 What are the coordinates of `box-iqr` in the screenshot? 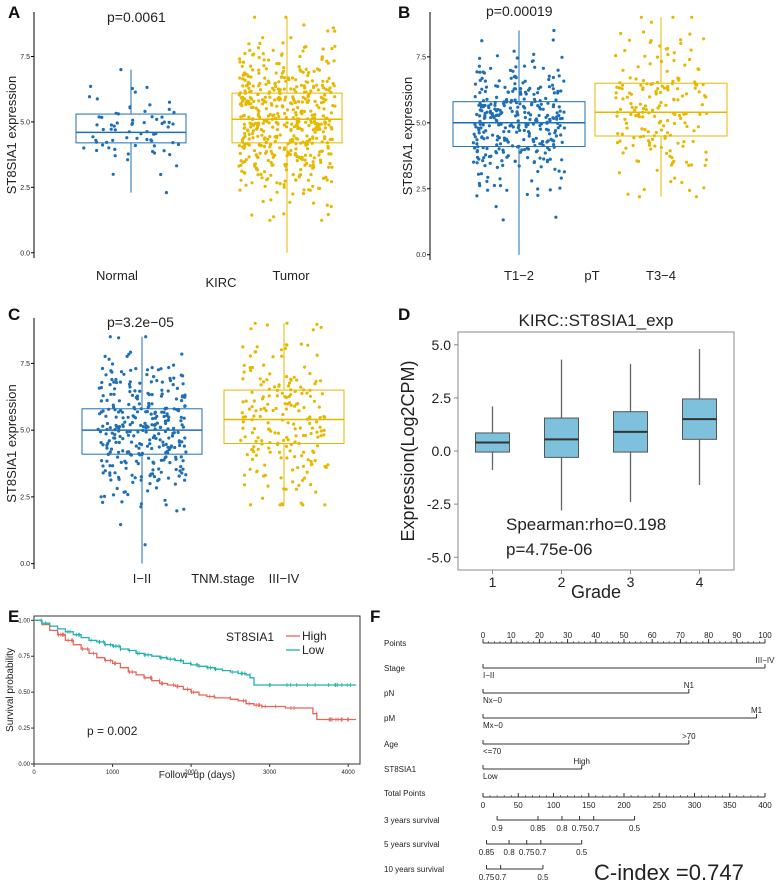 It's located at (287, 118).